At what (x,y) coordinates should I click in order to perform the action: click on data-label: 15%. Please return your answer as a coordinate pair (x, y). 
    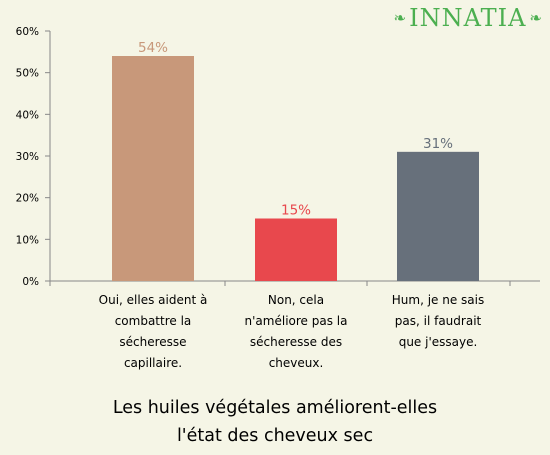
    Looking at the image, I should click on (296, 211).